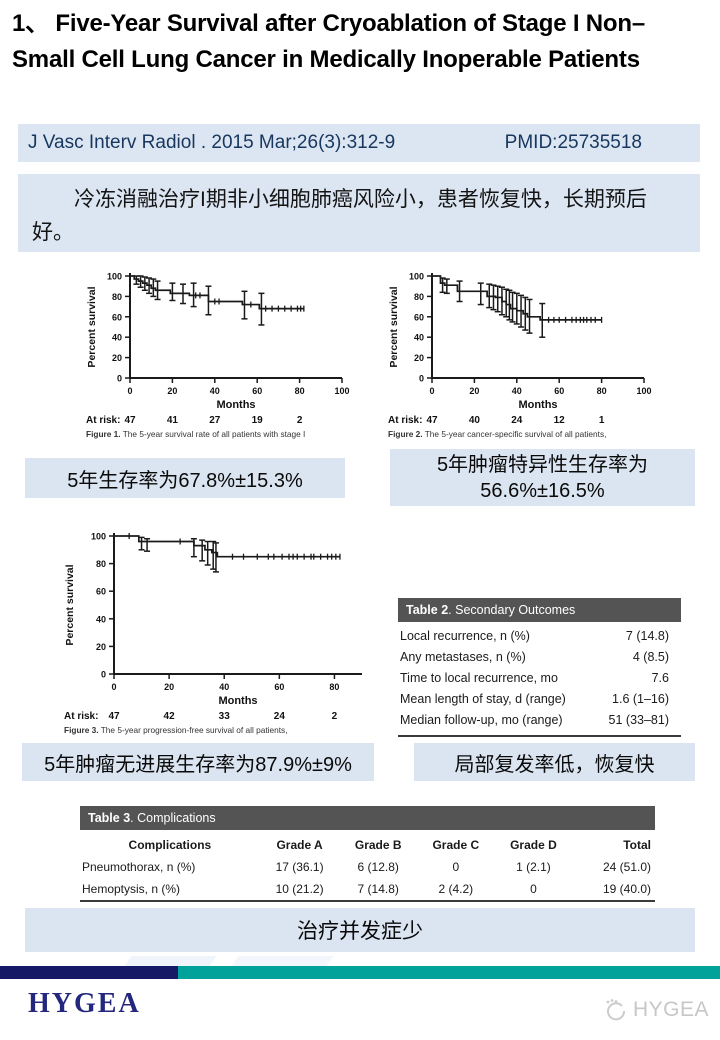  What do you see at coordinates (170, 716) in the screenshot?
I see `svg-text: 42` at bounding box center [170, 716].